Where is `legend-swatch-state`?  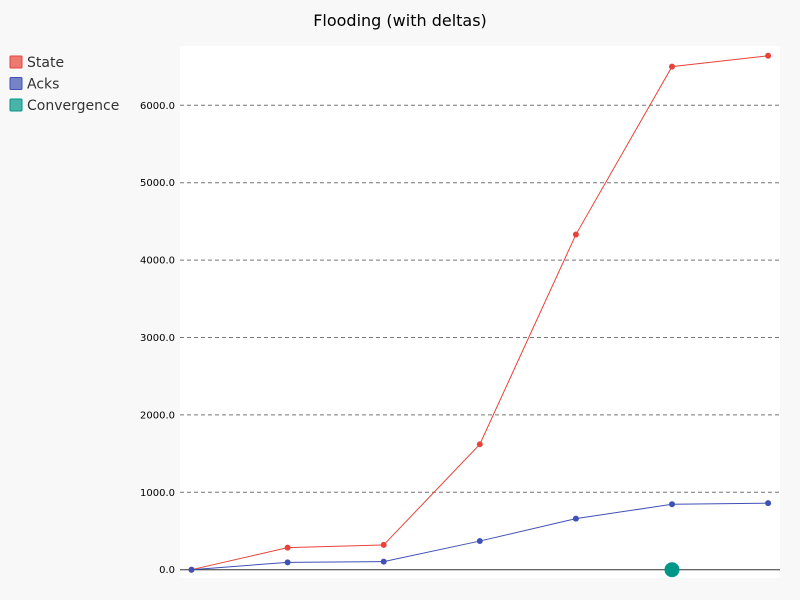
legend-swatch-state is located at coordinates (16, 62).